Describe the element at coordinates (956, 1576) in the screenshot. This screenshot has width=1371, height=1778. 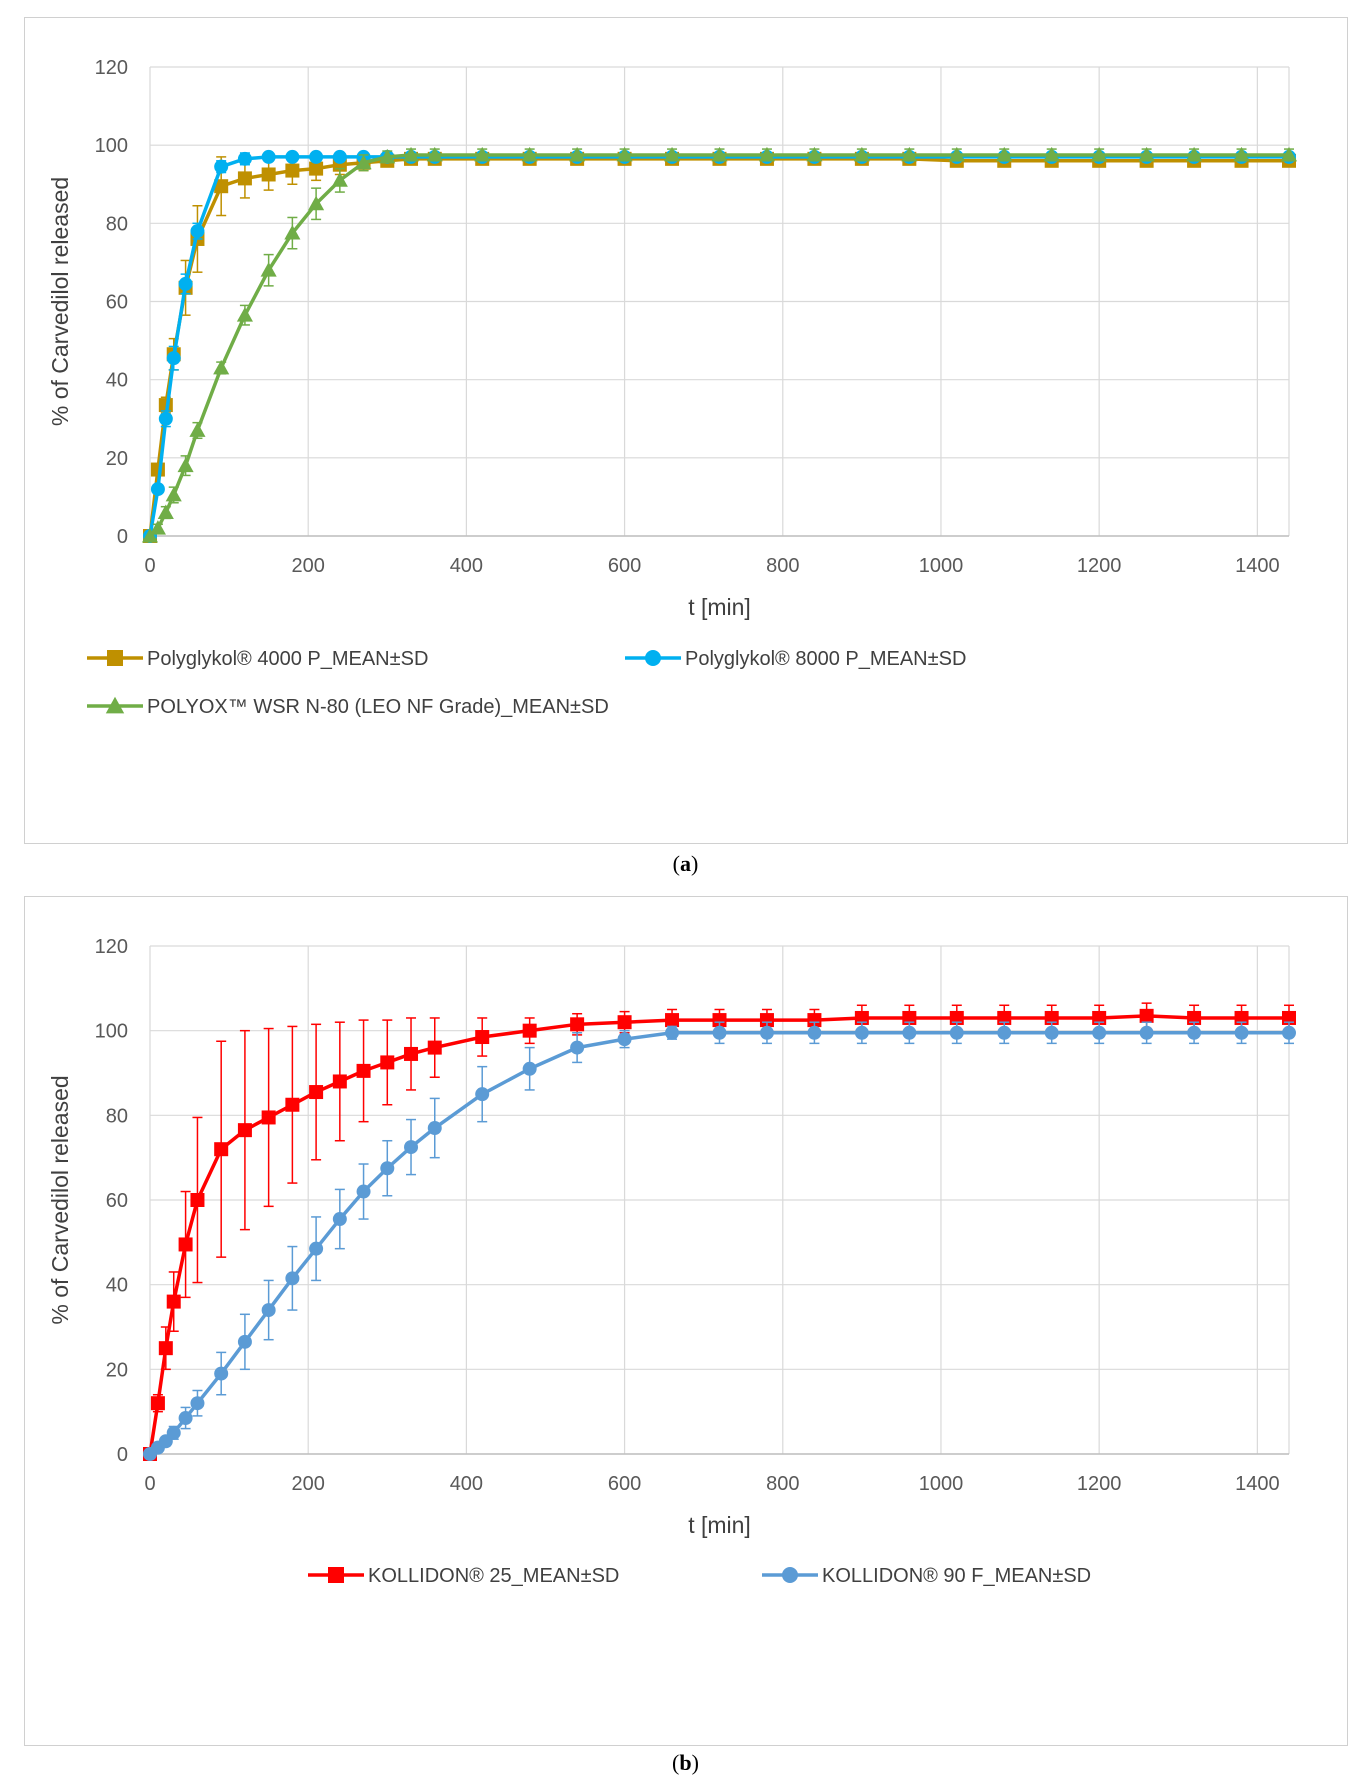
I see `legend-label: KOLLIDON® 90 F_MEAN±SD` at that location.